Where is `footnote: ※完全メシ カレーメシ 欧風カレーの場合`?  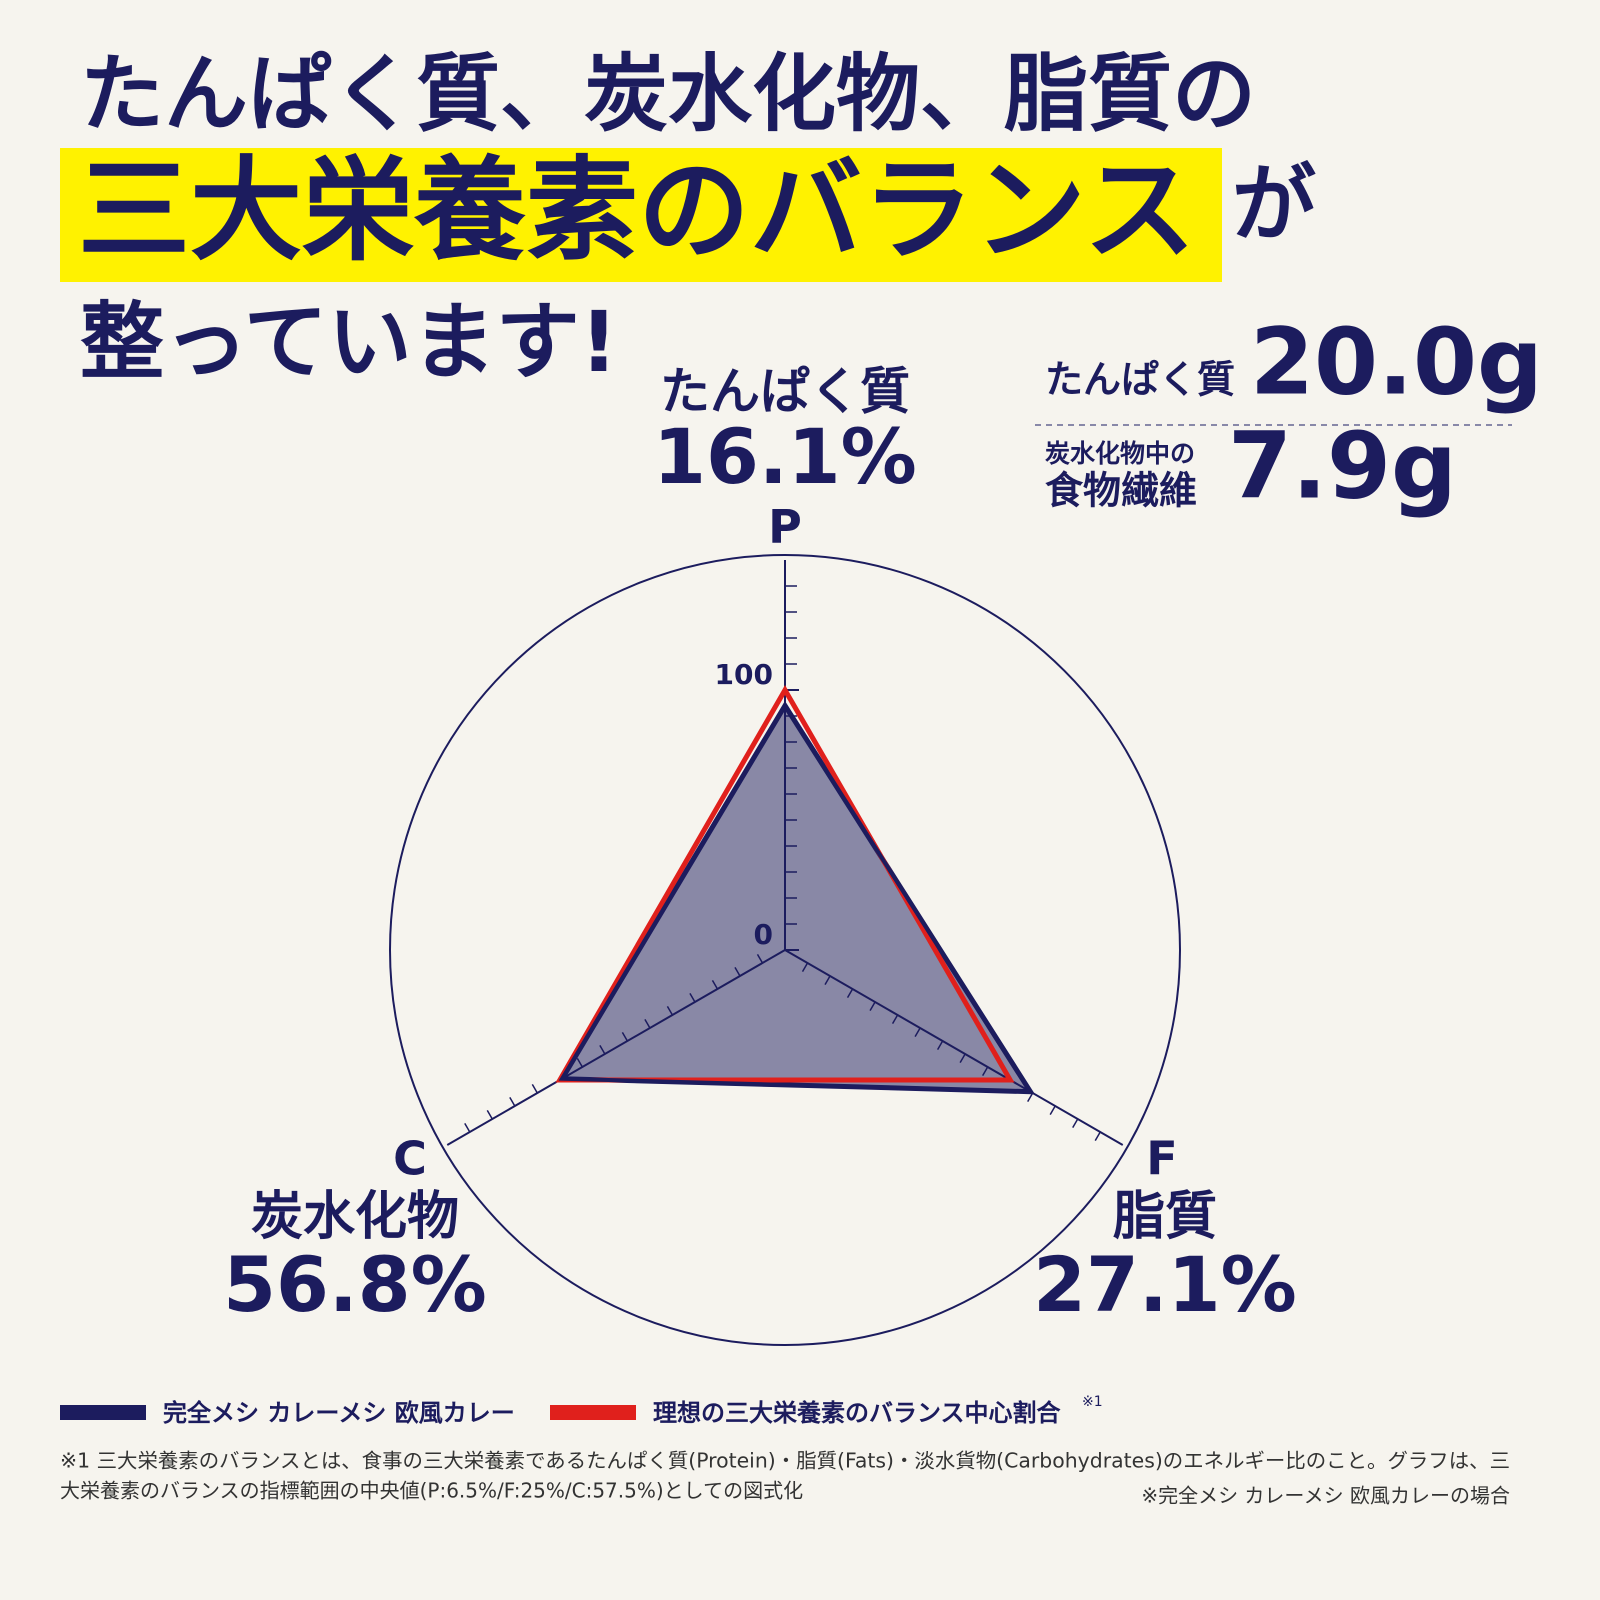
footnote: ※完全メシ カレーメシ 欧風カレーの場合 is located at coordinates (1325, 1496).